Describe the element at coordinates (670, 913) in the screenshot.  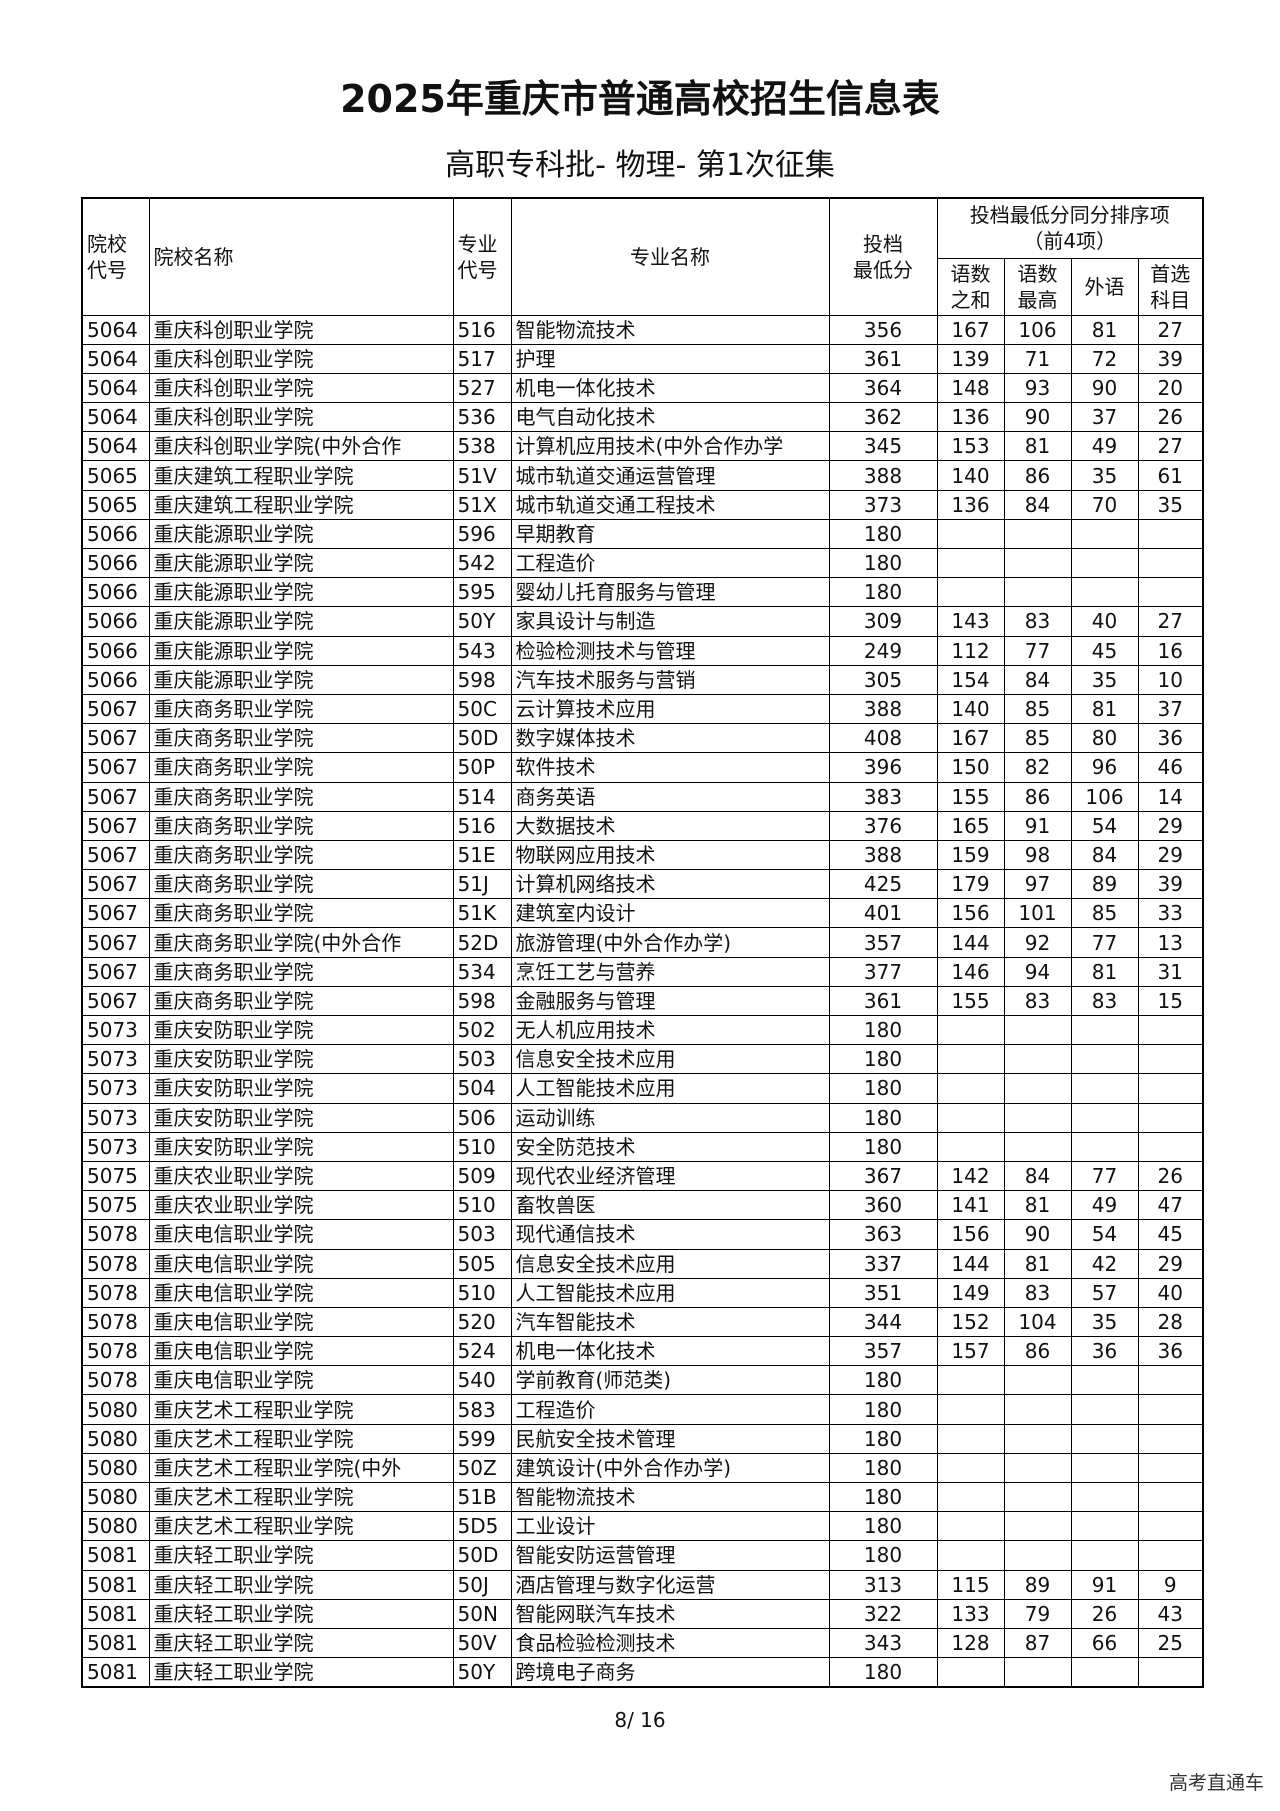
I see `table-cell: 建筑室内设计` at that location.